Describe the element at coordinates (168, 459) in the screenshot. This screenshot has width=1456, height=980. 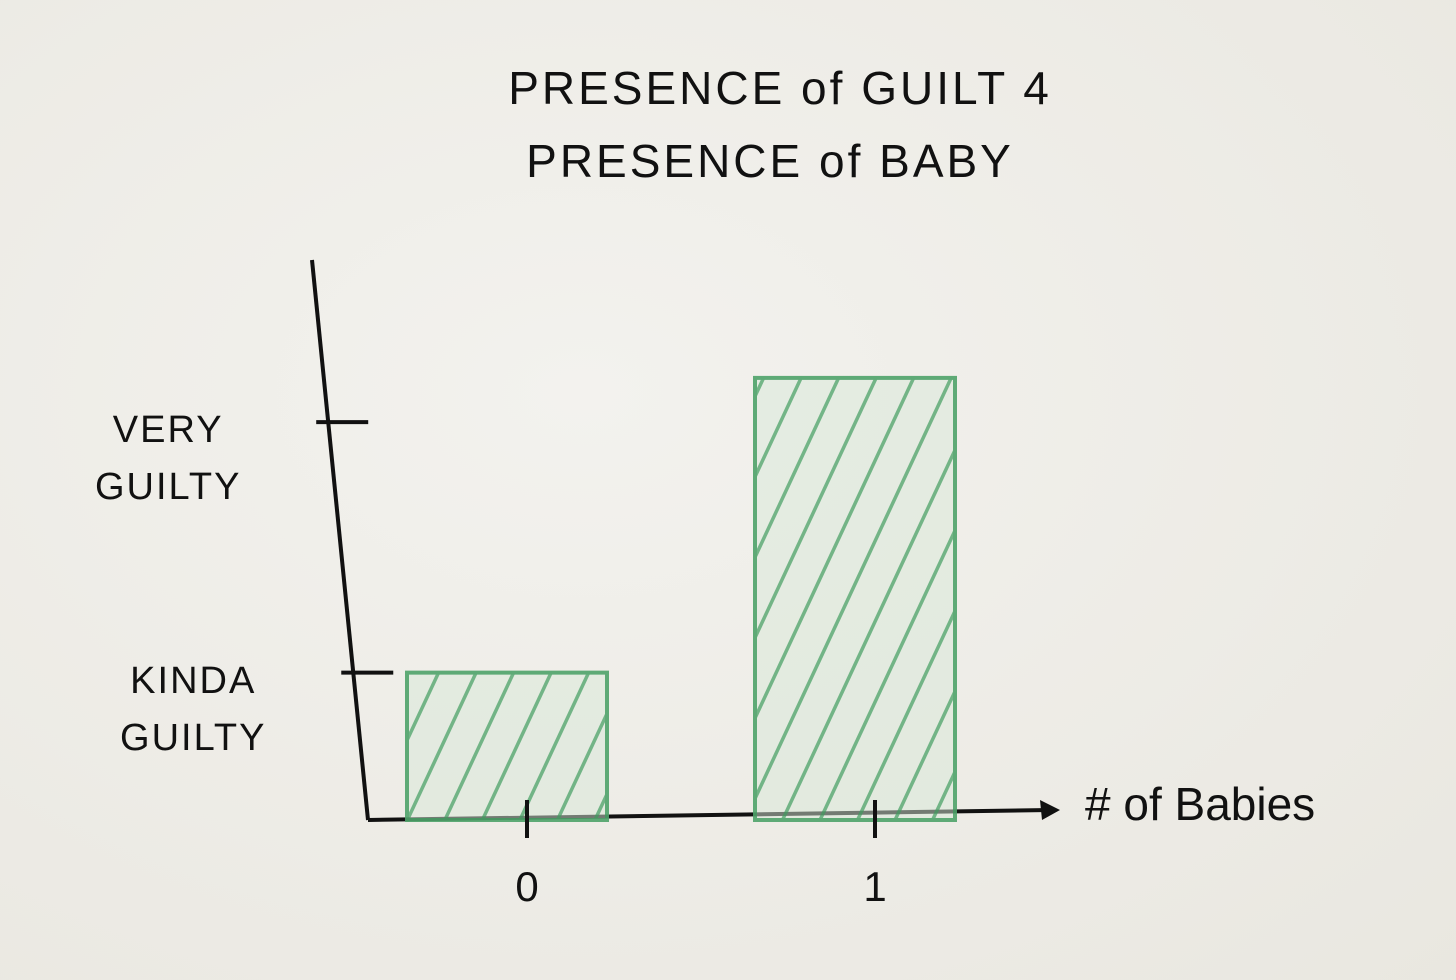
I see `y-tick-label: VERY GUILTY` at that location.